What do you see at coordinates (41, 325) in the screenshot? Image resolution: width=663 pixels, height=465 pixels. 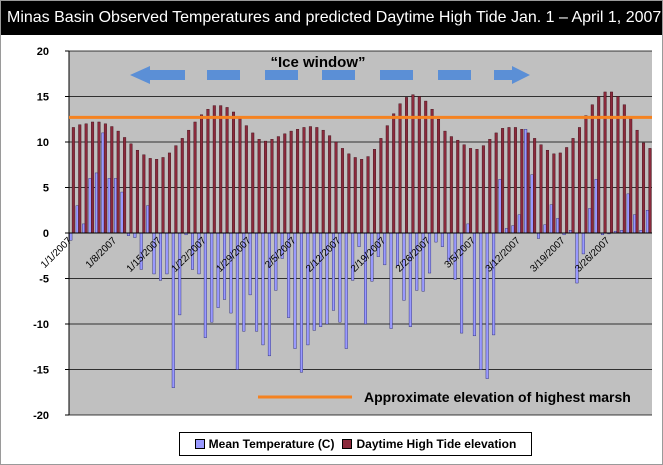 I see `y-tick-label: -10` at bounding box center [41, 325].